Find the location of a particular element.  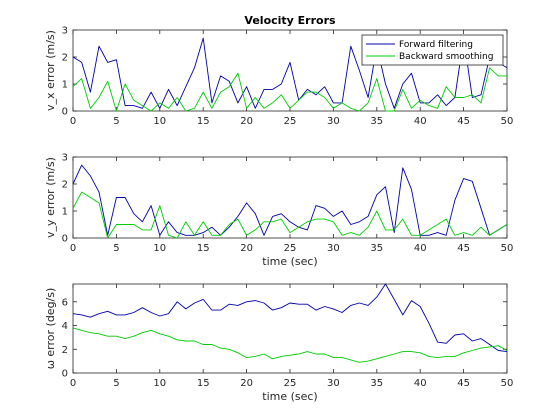

backward-smoothing-line-vx is located at coordinates (289, 89).